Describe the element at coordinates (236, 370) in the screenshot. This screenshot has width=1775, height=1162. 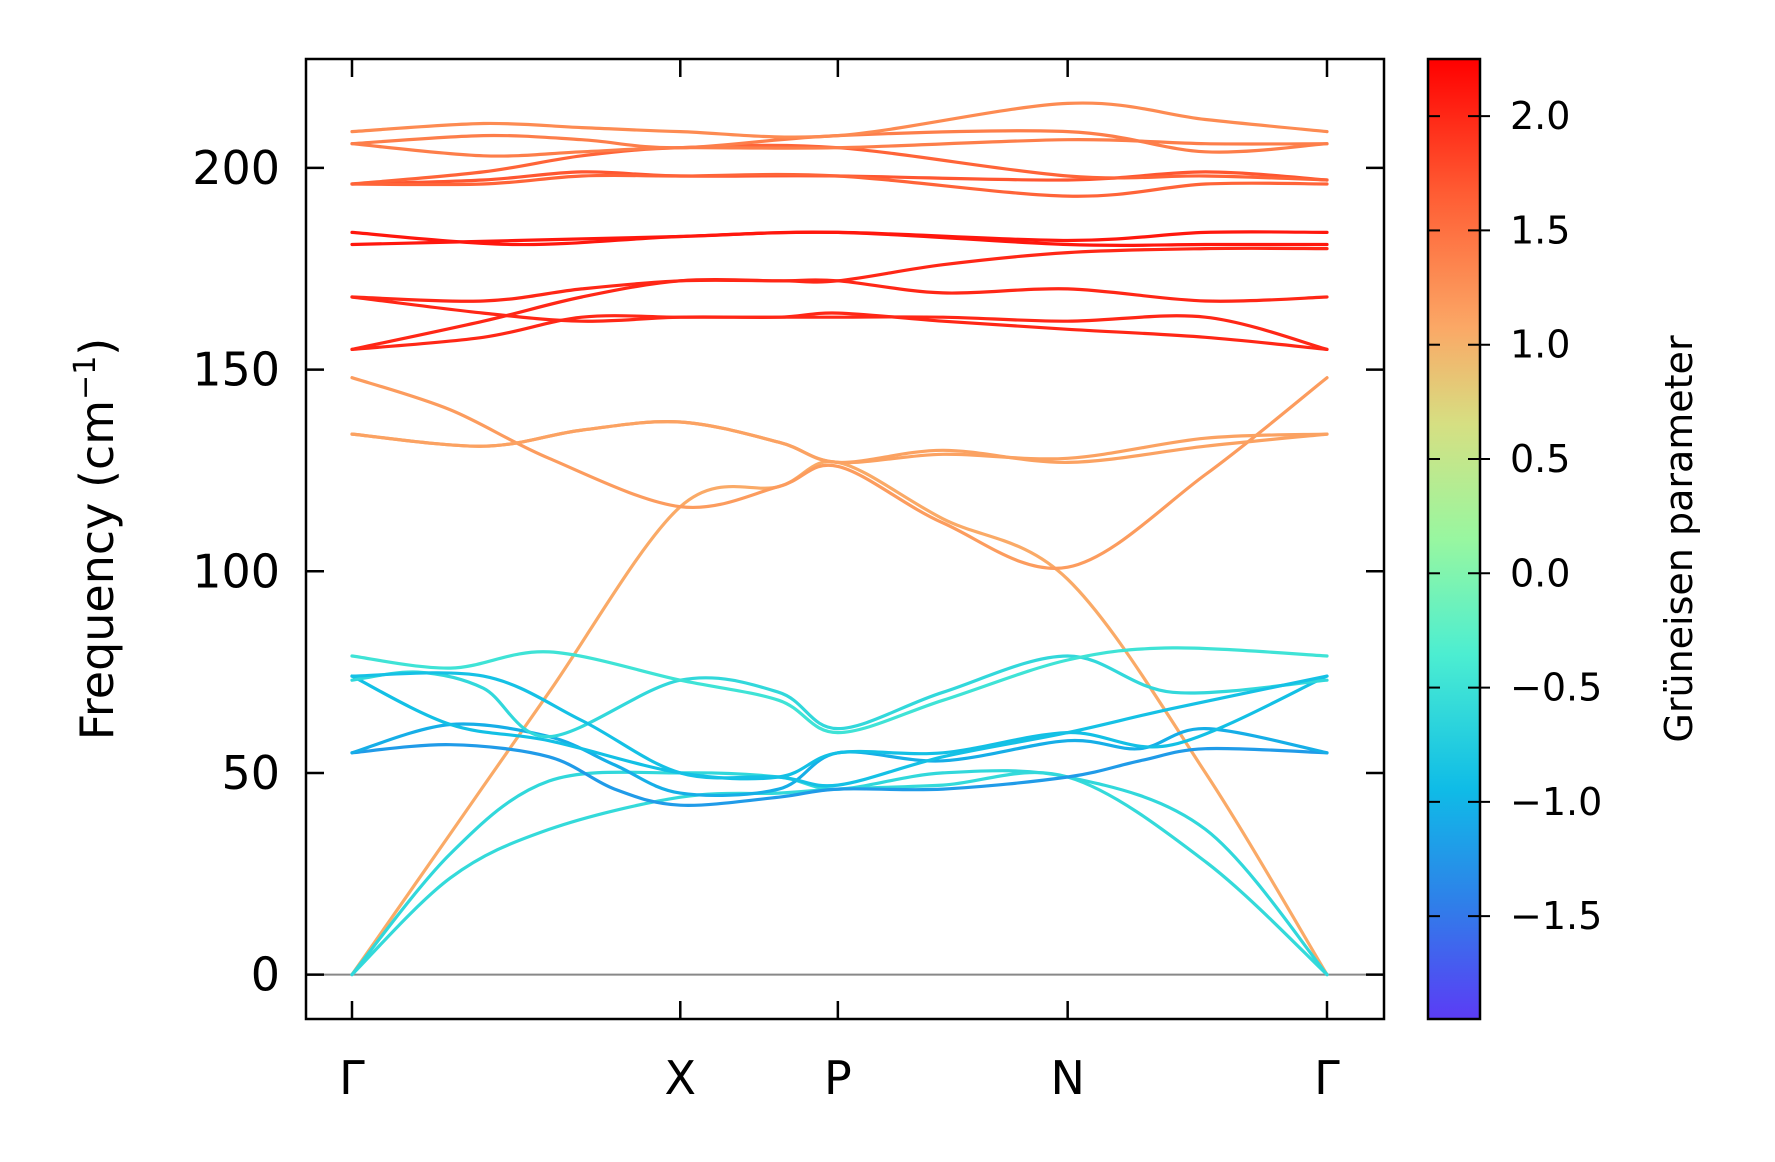
I see `y-tick-label: 150` at that location.